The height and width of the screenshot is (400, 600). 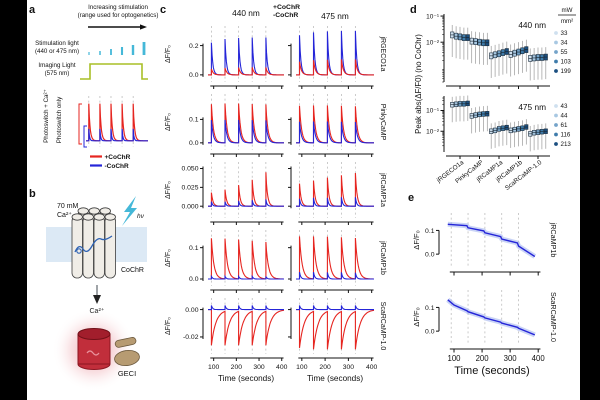 I want to click on c-subplot-ScaRCaMP-1.0-475nm: 100 200 300 400, so click(x=333, y=334).